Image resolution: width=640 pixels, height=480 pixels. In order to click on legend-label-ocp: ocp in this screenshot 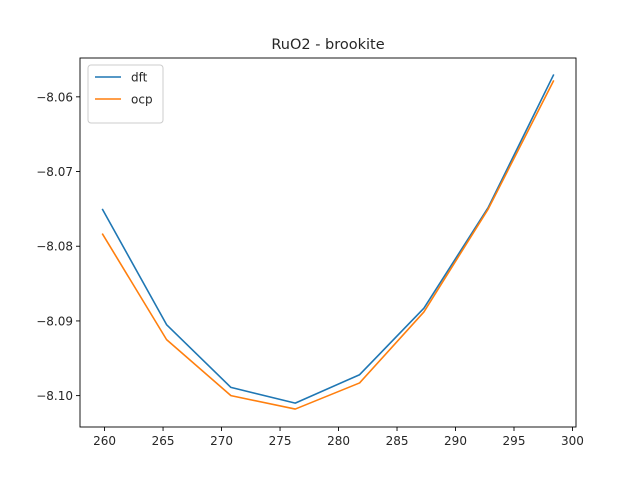, I will do `click(142, 100)`.